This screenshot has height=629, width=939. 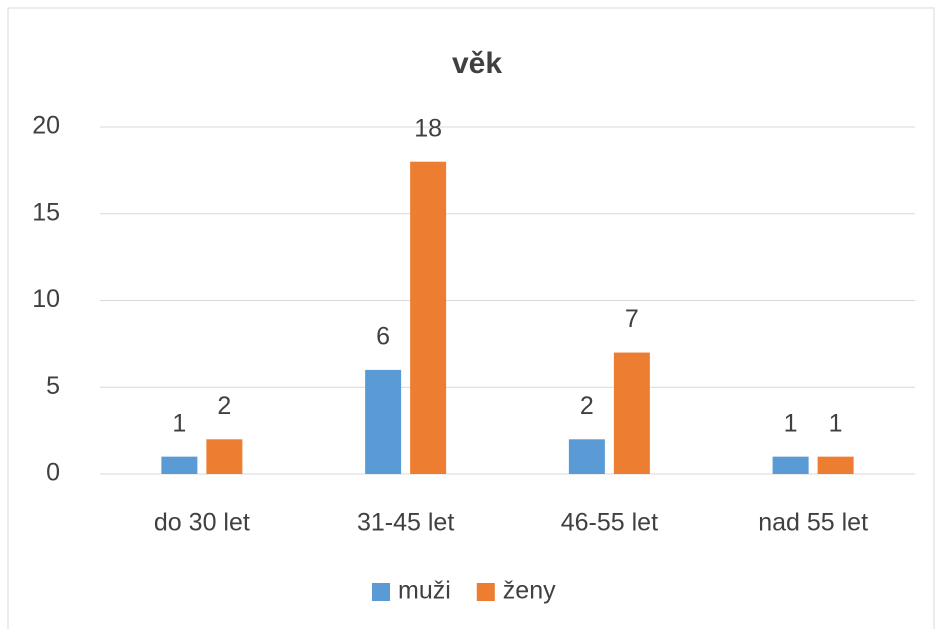 What do you see at coordinates (53, 473) in the screenshot?
I see `y-tick-label: 0` at bounding box center [53, 473].